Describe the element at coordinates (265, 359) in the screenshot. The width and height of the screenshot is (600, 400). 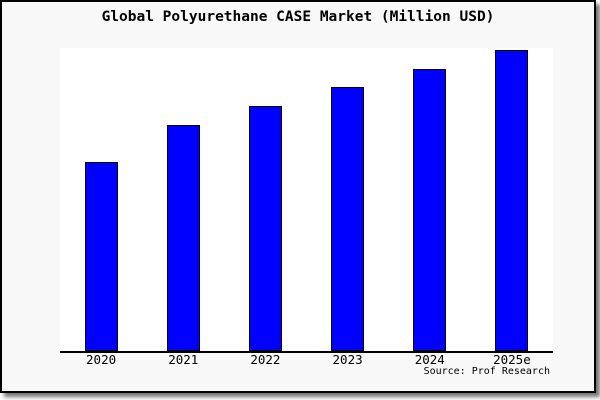
I see `x-tick-label-2022: 2022` at that location.